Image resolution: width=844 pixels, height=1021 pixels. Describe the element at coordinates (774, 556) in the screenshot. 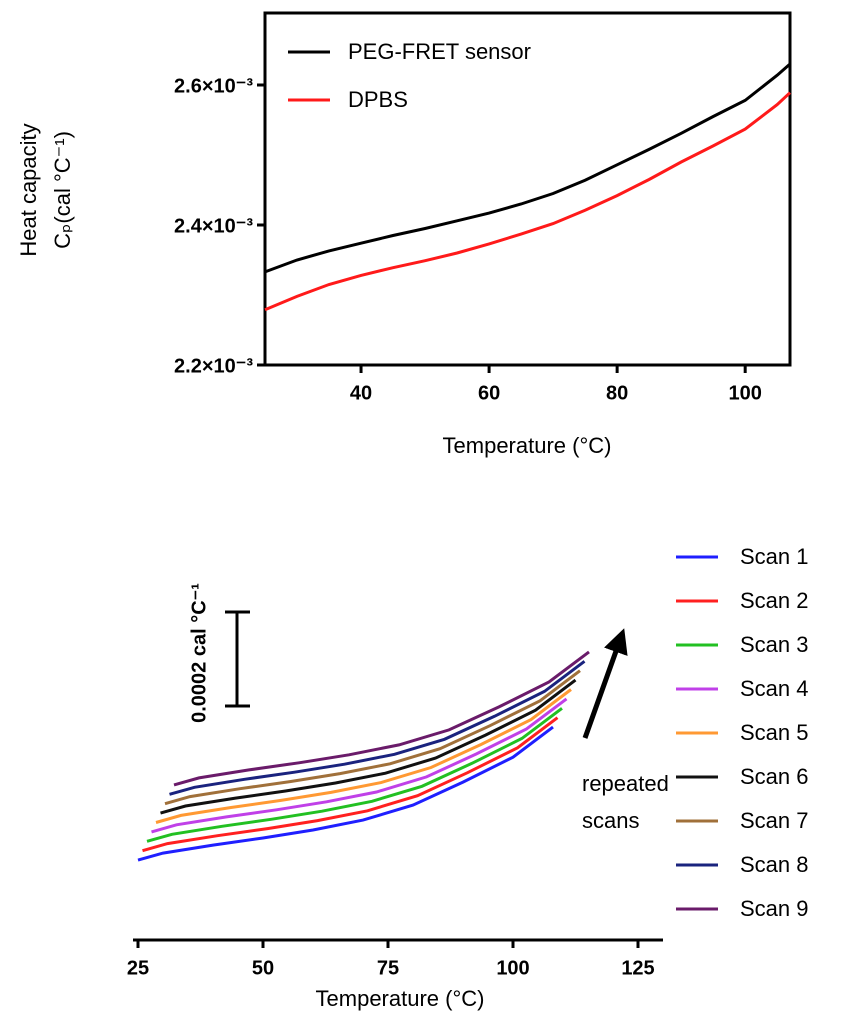

I see `legend-label: Scan 1` at that location.